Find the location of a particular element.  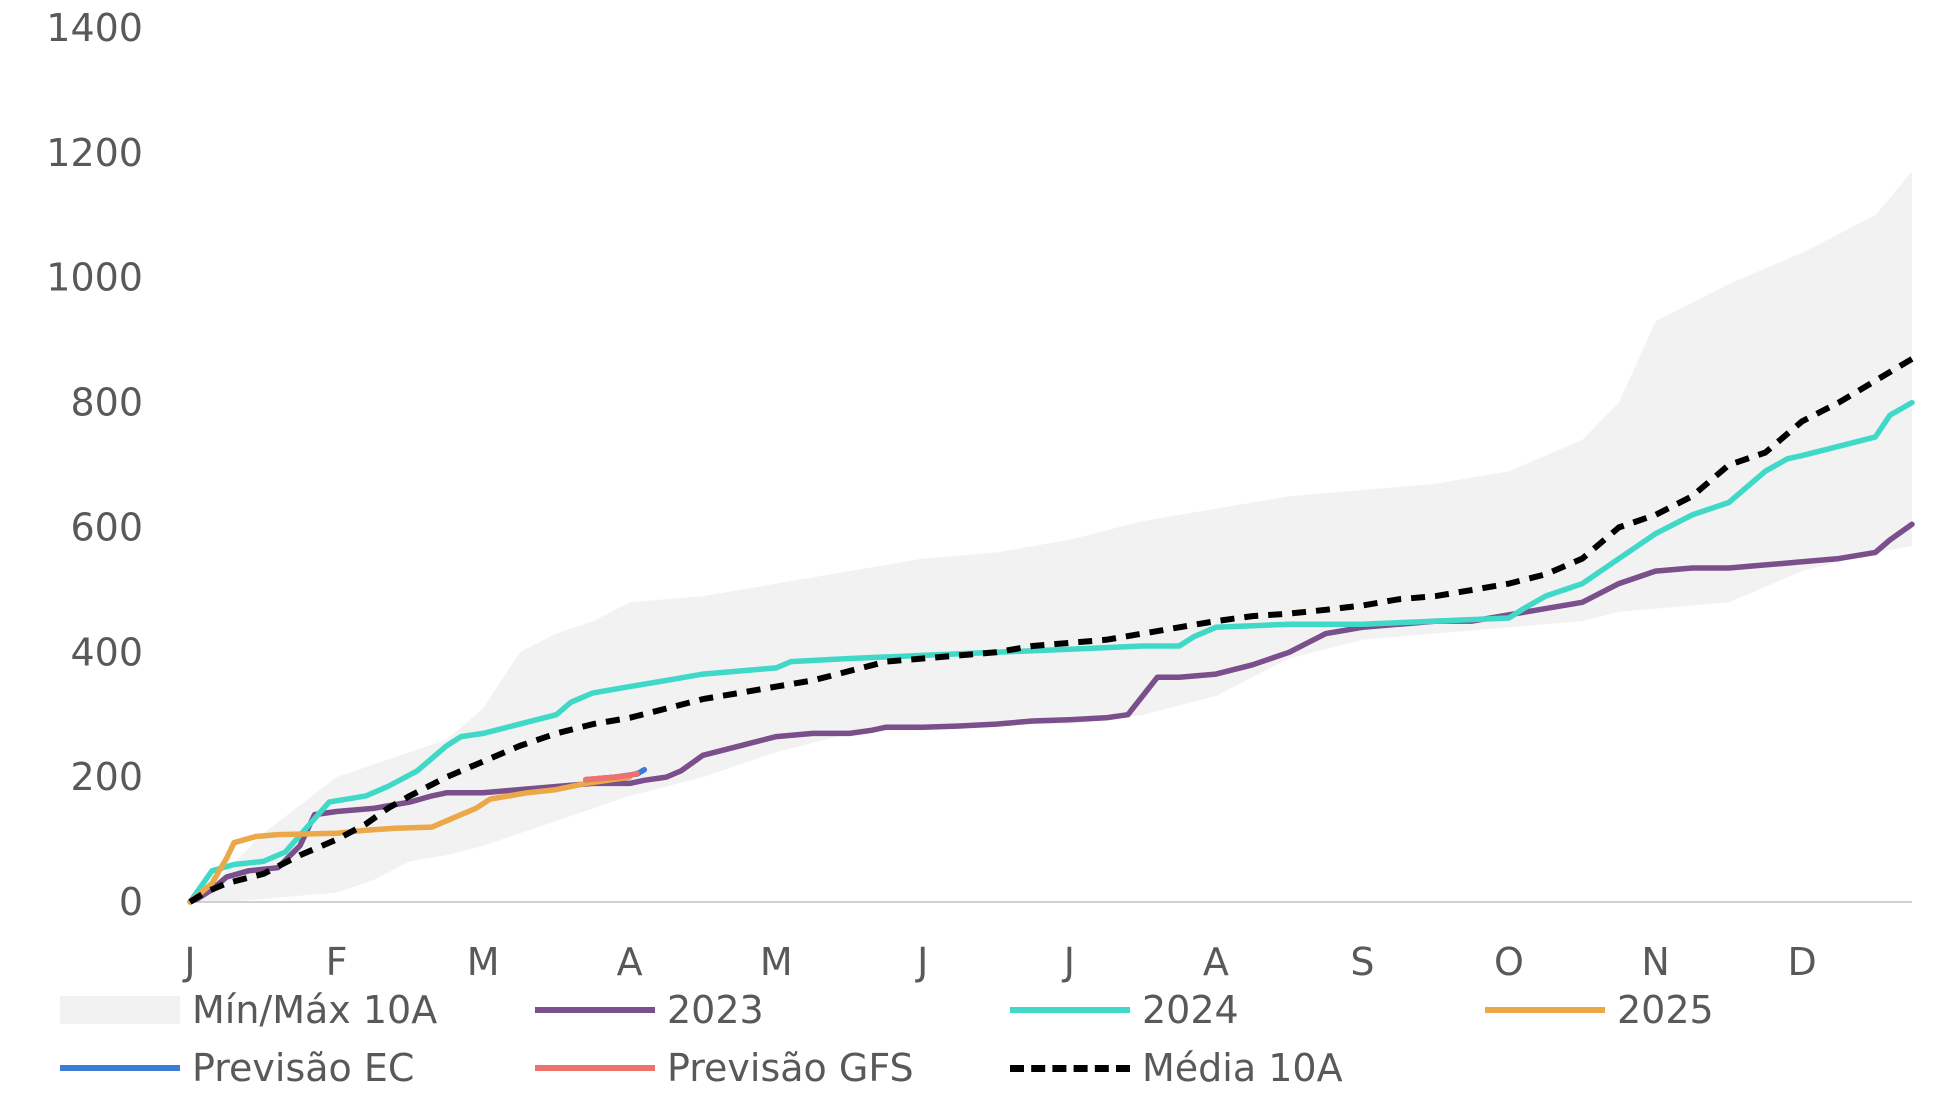

y-tick-label: 800 is located at coordinates (106, 403).